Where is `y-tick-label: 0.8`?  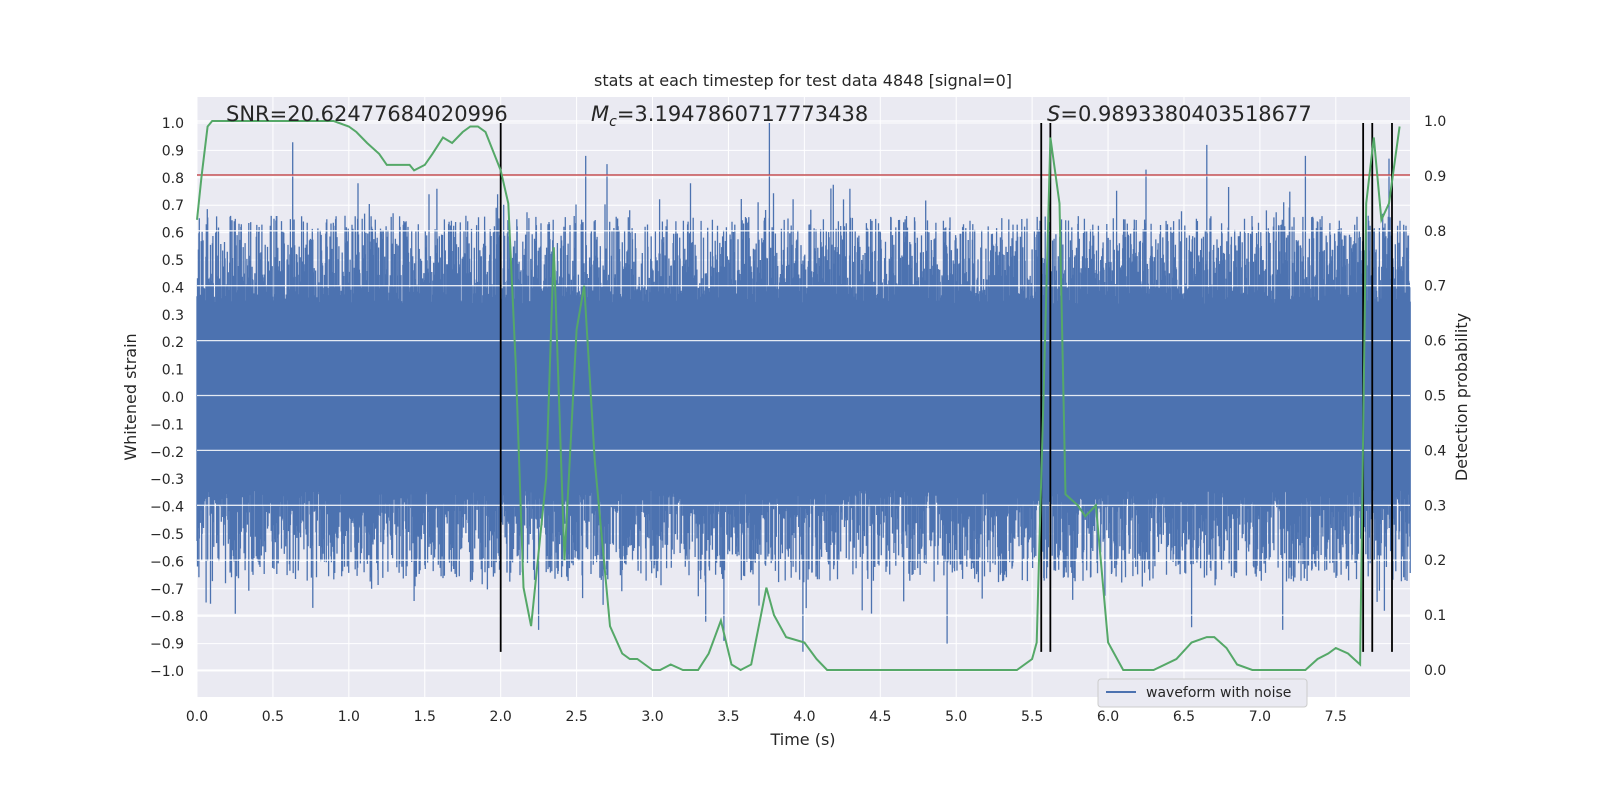
y-tick-label: 0.8 is located at coordinates (173, 179).